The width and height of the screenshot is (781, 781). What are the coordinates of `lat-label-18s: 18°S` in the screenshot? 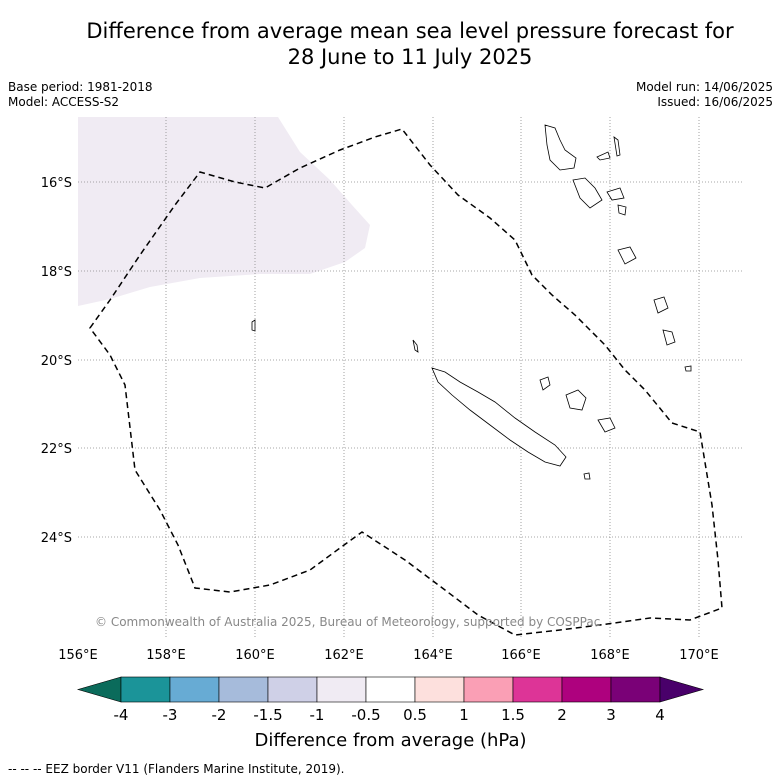 It's located at (56, 272).